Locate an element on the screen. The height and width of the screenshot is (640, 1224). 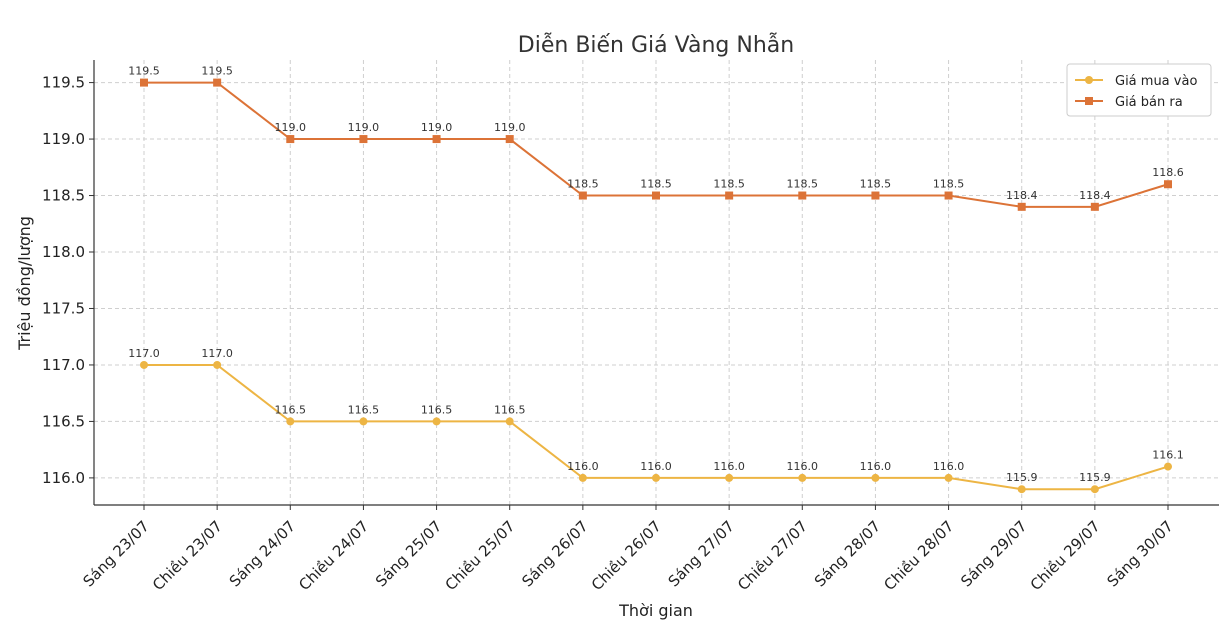
legend-label: Giá mua vào is located at coordinates (1156, 81).